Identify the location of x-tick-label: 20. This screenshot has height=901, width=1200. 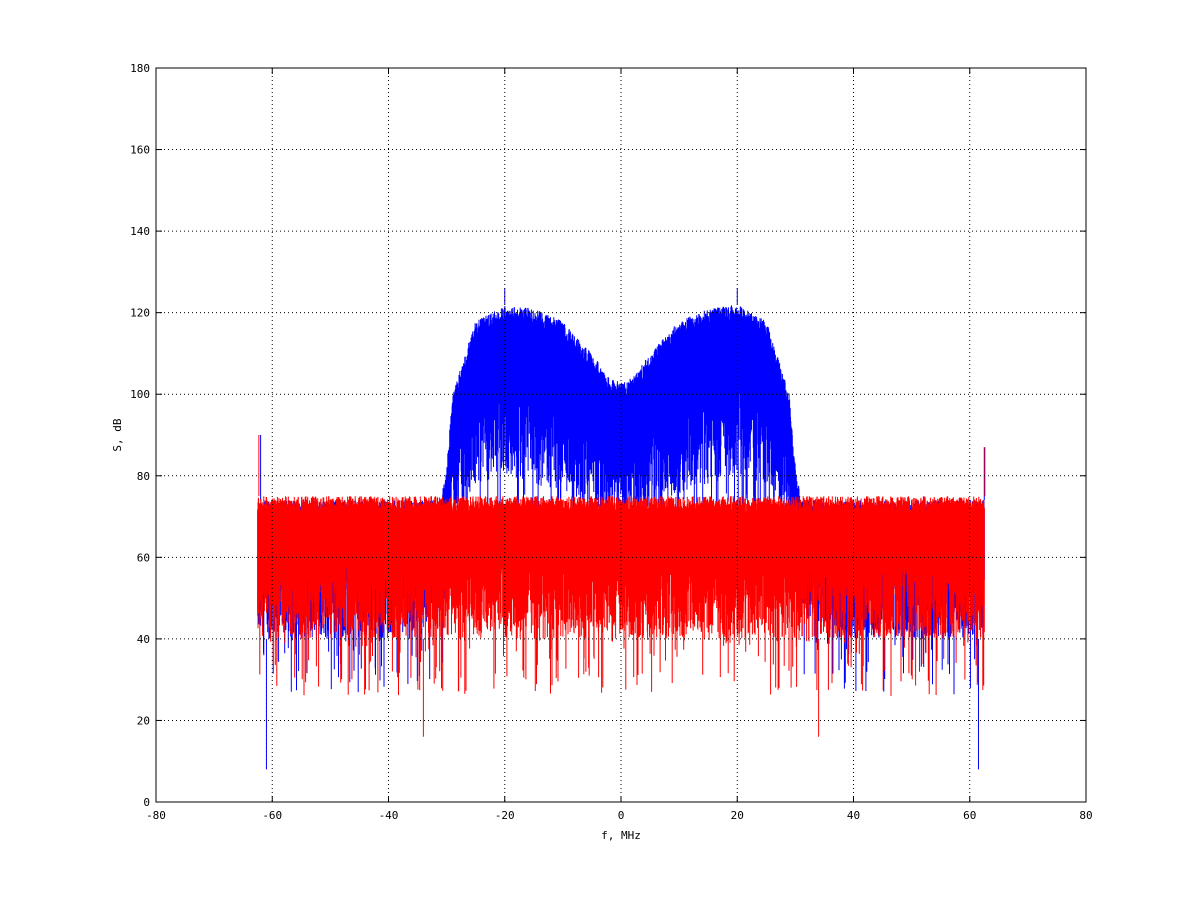
(737, 815).